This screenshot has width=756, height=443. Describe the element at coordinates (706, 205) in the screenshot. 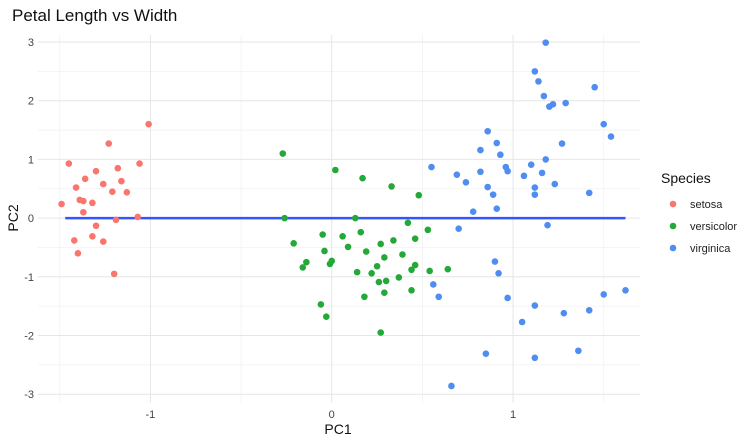

I see `legend-label-setosa: setosa` at that location.